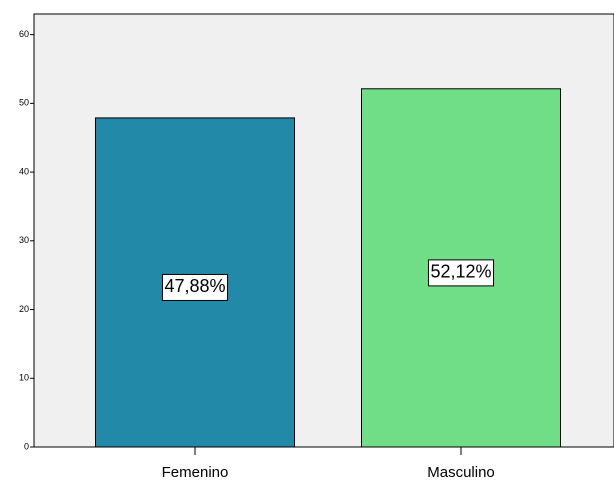 Image resolution: width=614 pixels, height=483 pixels. I want to click on y-tick-label: 20, so click(24, 309).